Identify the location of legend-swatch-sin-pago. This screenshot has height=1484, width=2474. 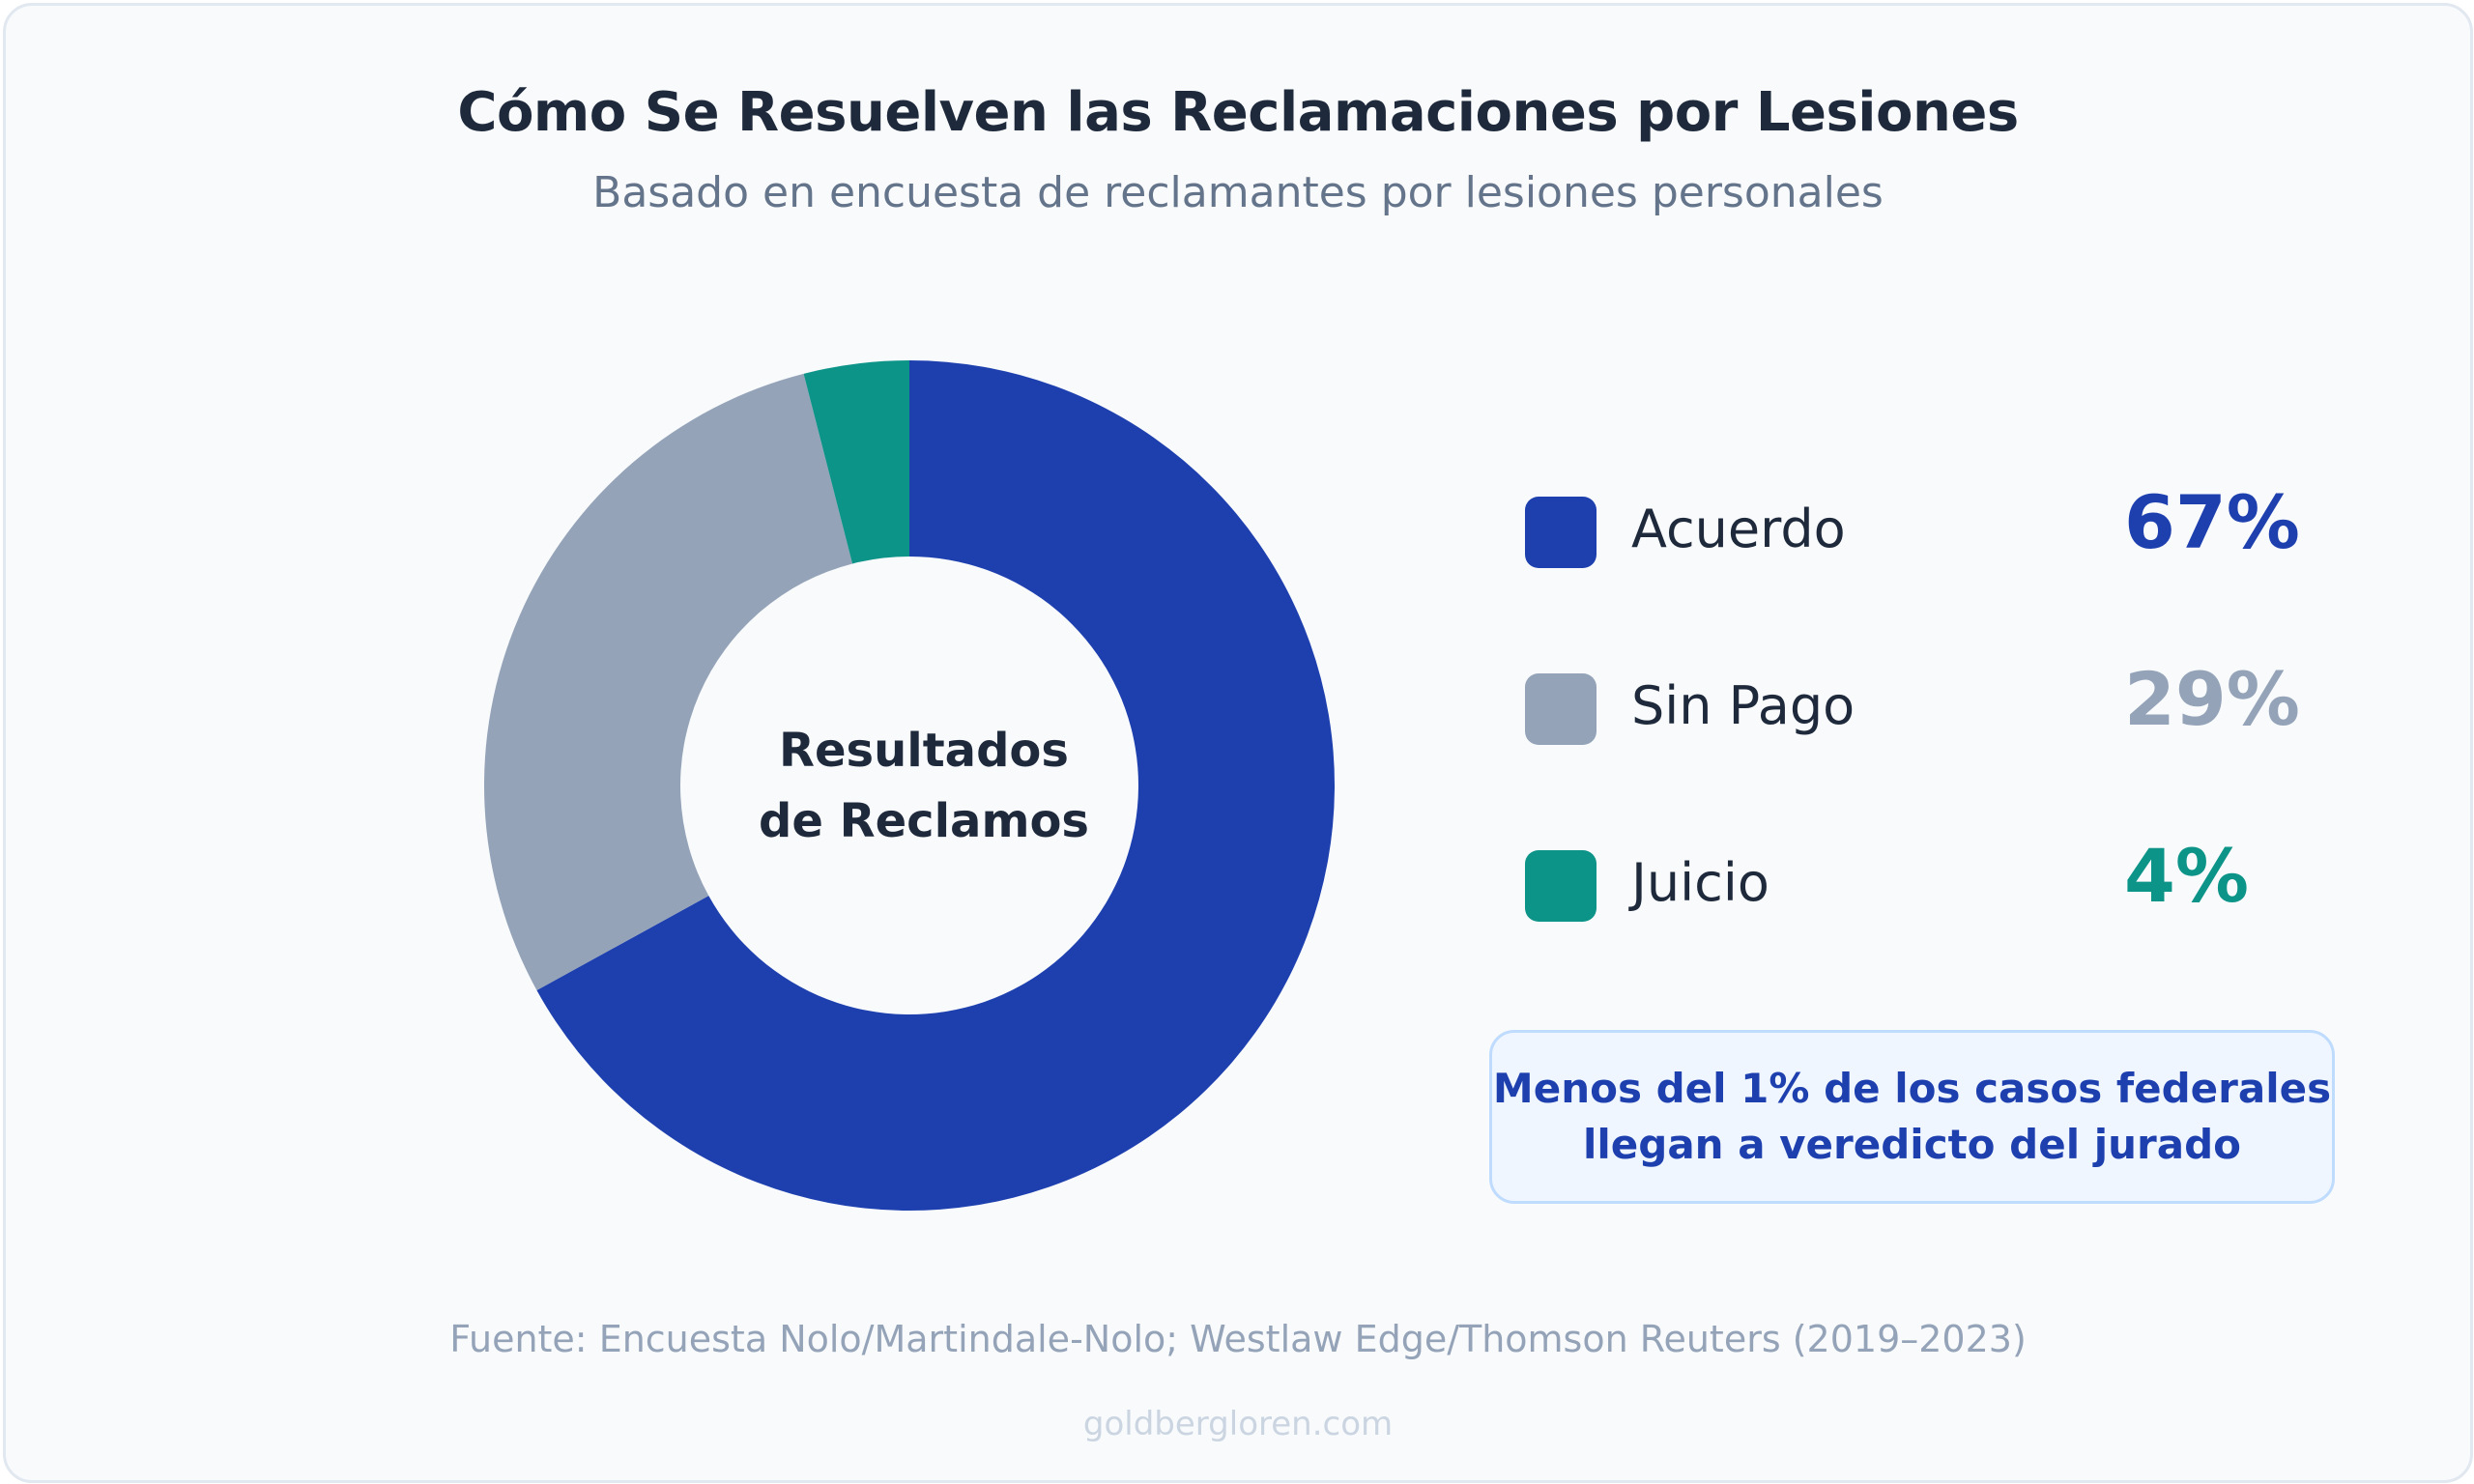
(1561, 709).